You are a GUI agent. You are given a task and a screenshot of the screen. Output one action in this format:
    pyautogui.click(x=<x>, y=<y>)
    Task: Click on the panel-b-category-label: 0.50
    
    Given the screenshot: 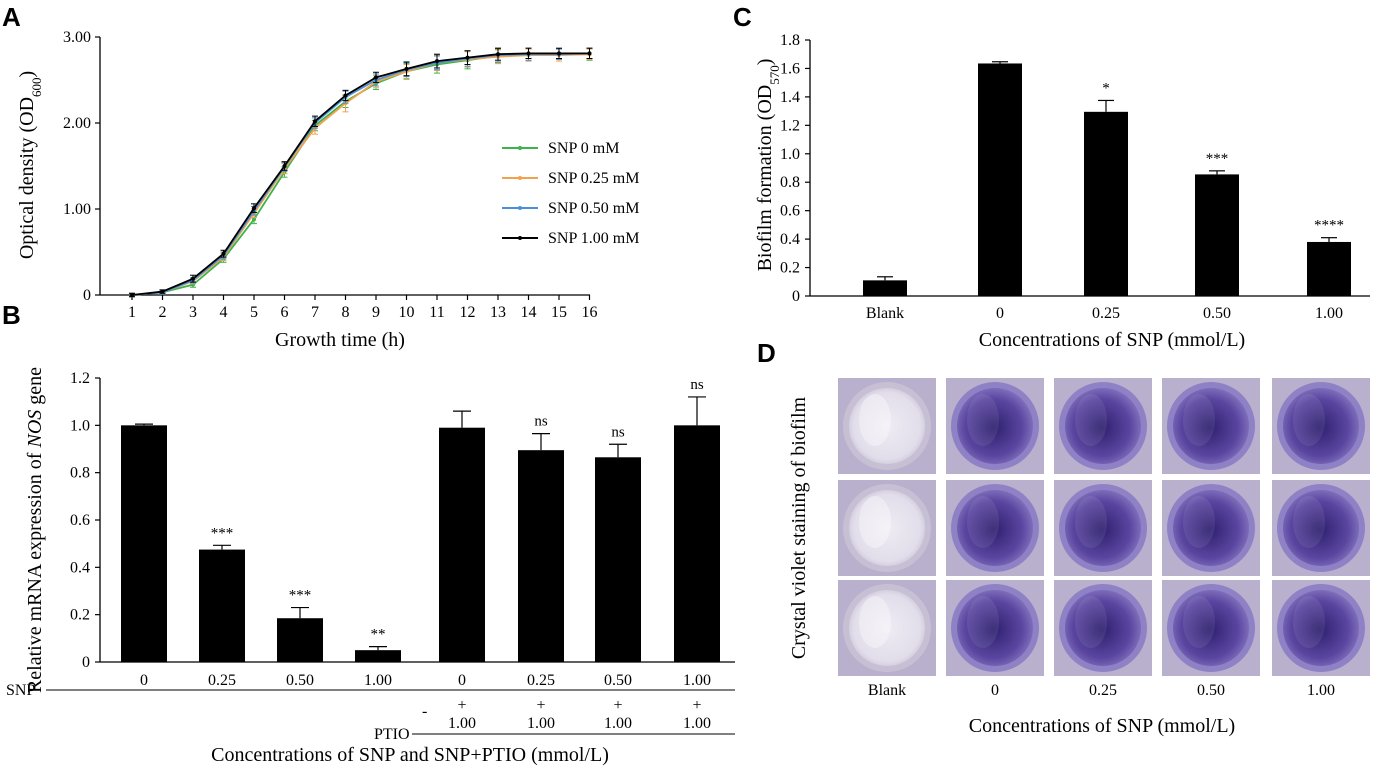 What is the action you would take?
    pyautogui.click(x=300, y=680)
    